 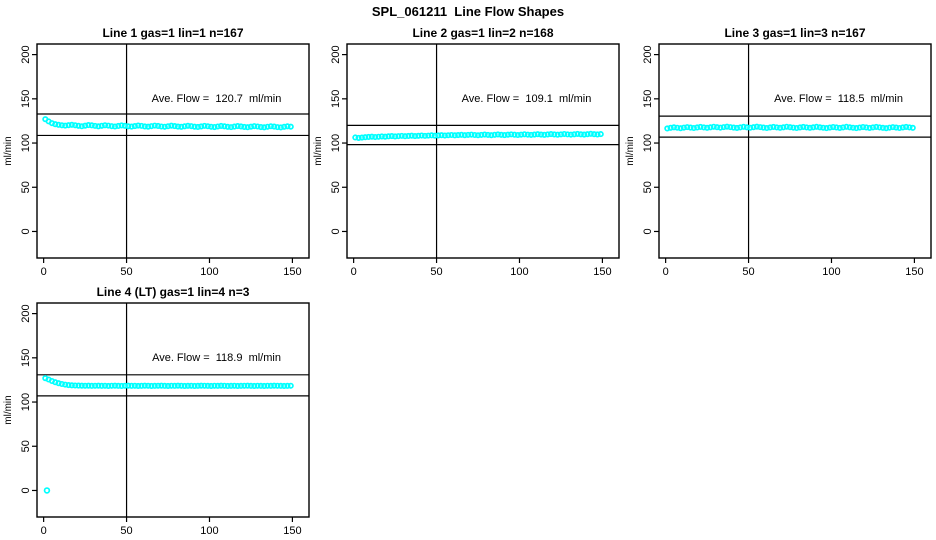 I want to click on panel-title: Line 2 gas=1 lin=2 n=168, so click(x=483, y=33).